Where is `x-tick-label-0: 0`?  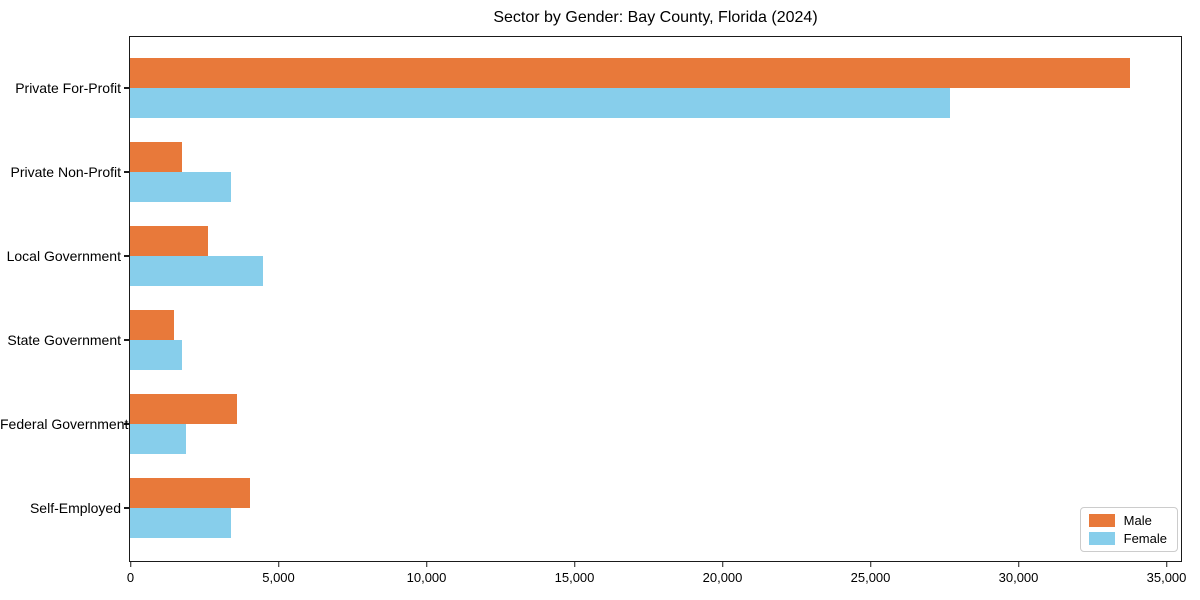 x-tick-label-0: 0 is located at coordinates (130, 577).